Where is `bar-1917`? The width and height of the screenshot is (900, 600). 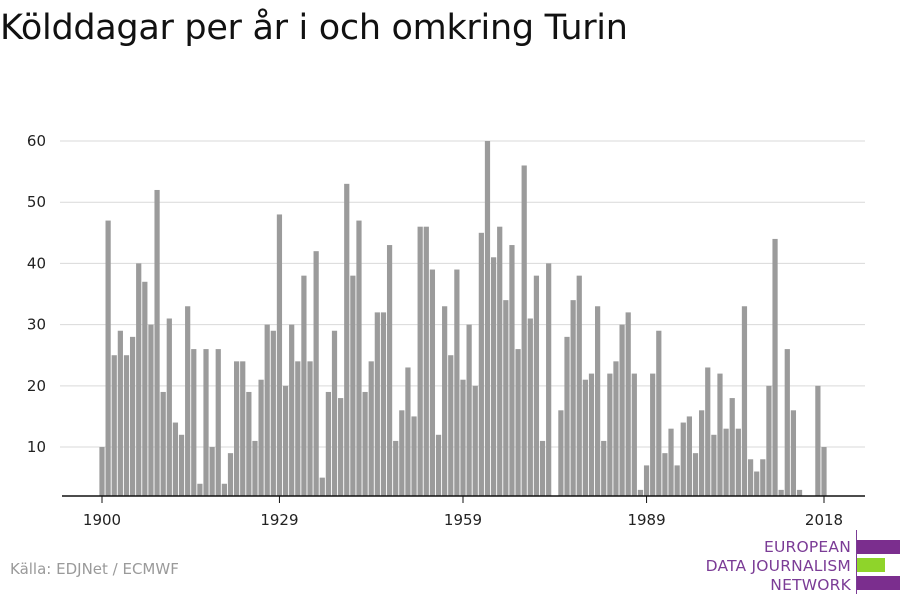
bar-1917 is located at coordinates (206, 422).